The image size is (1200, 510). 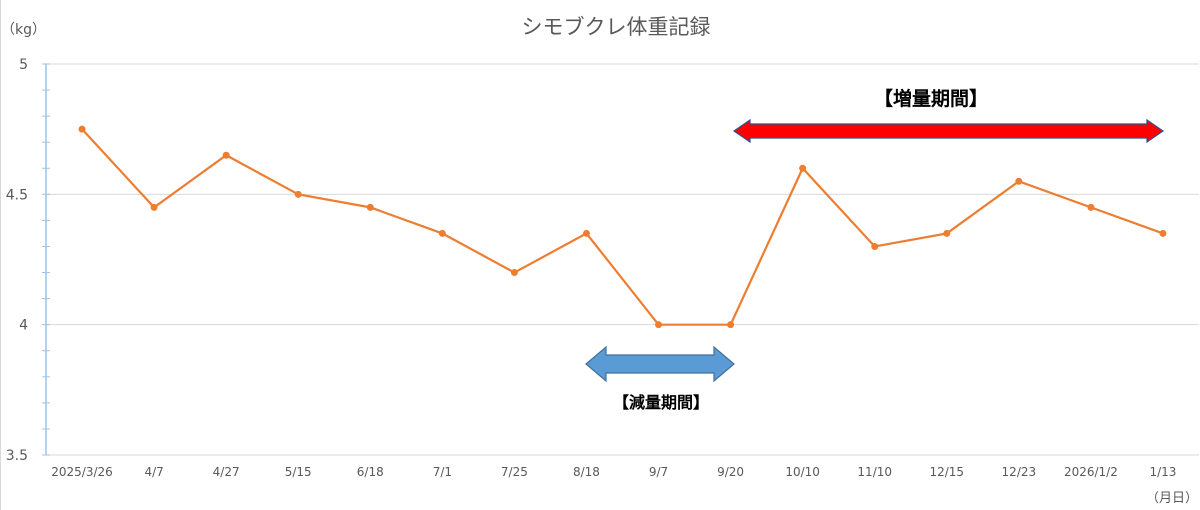 What do you see at coordinates (658, 472) in the screenshot?
I see `x-tick-label: 9/7` at bounding box center [658, 472].